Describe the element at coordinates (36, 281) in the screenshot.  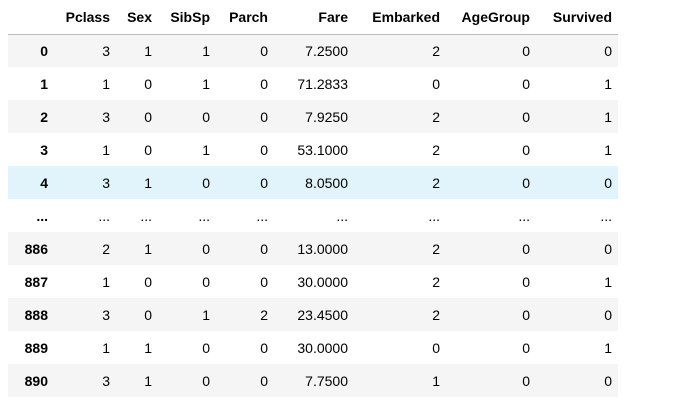
I see `row-index: 887` at that location.